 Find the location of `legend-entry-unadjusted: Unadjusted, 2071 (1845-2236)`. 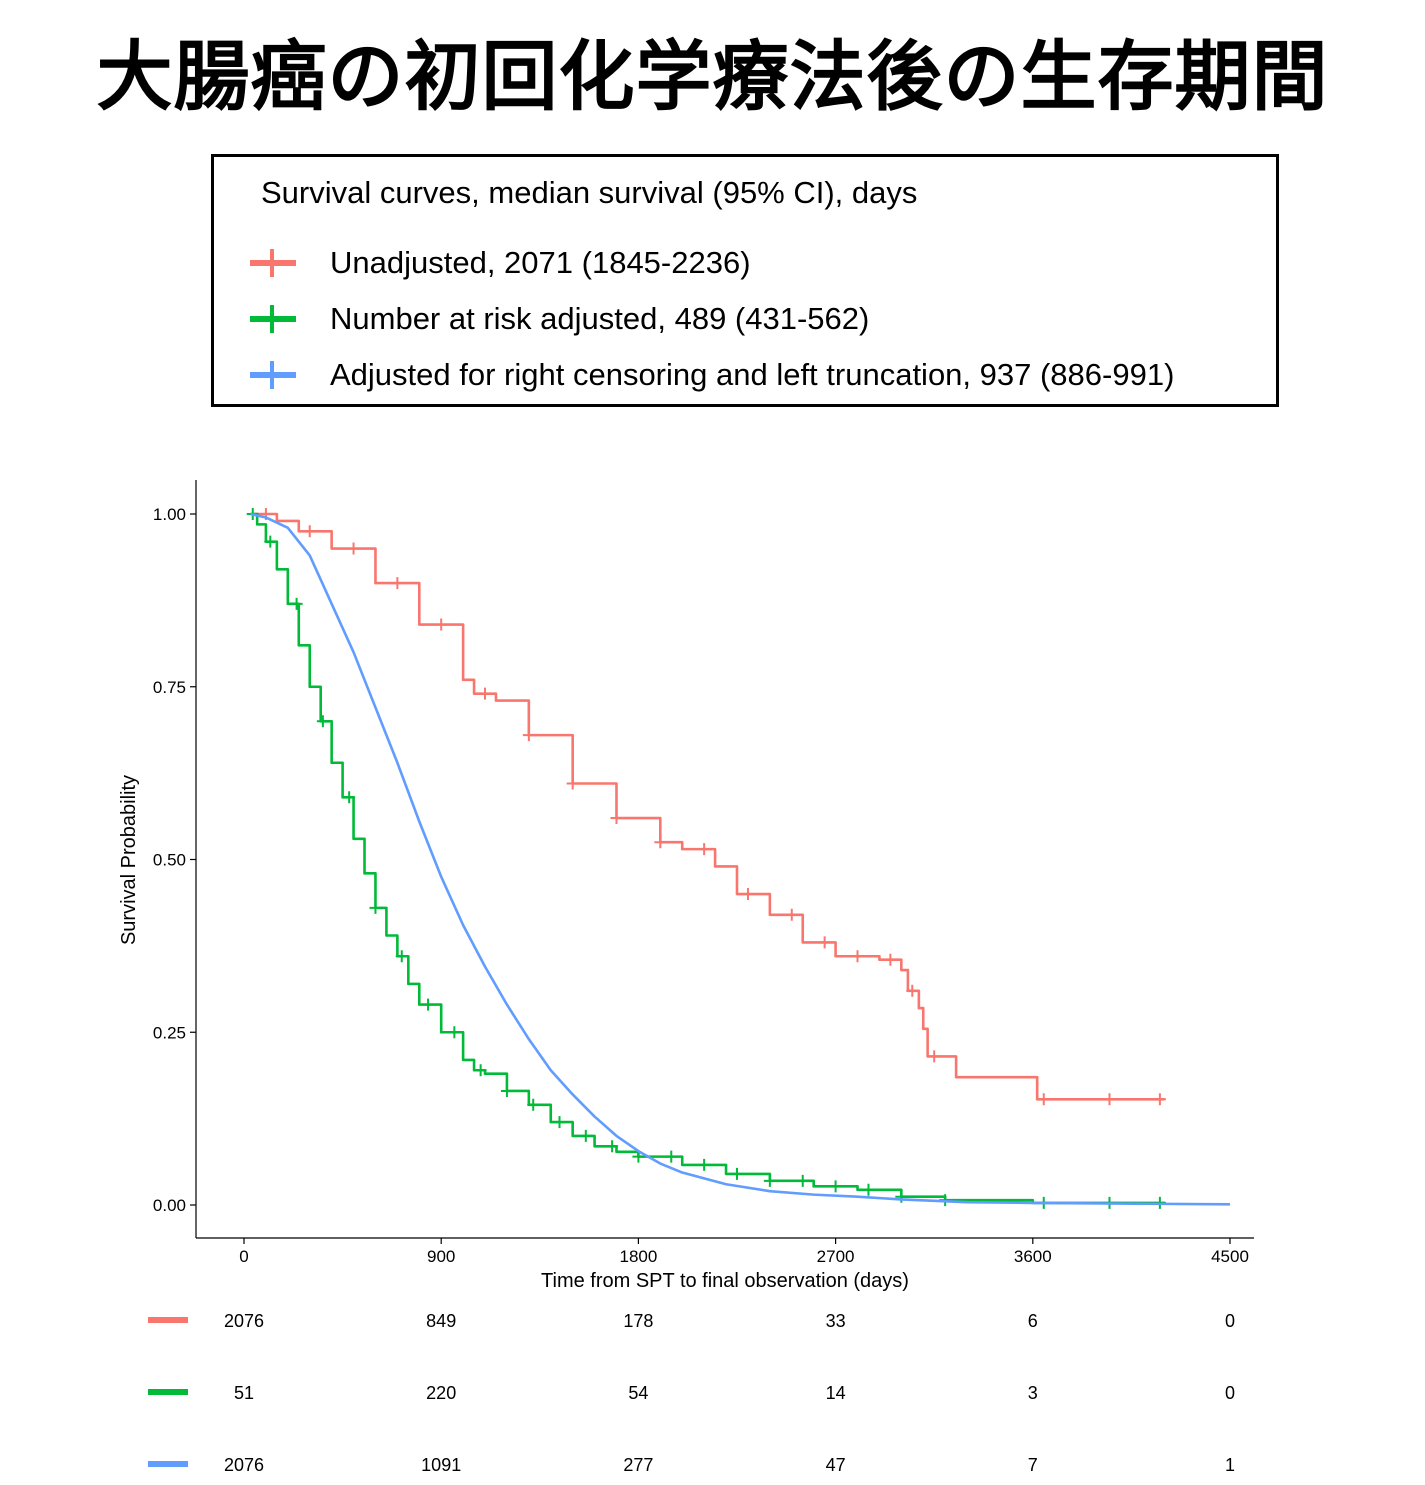

legend-entry-unadjusted: Unadjusted, 2071 (1845-2236) is located at coordinates (745, 263).